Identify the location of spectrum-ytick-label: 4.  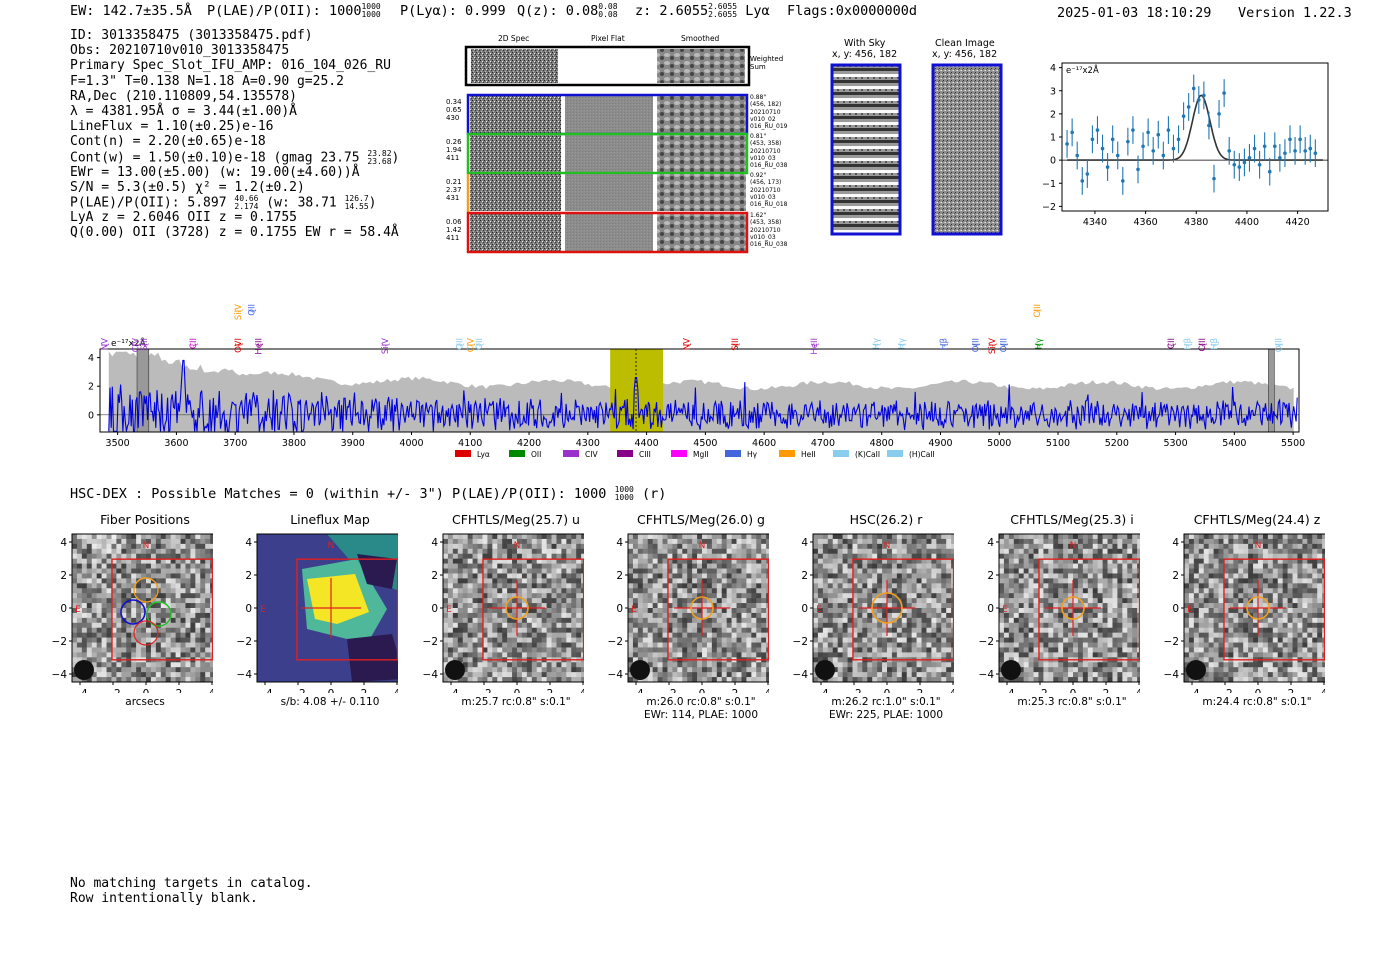
(91, 358).